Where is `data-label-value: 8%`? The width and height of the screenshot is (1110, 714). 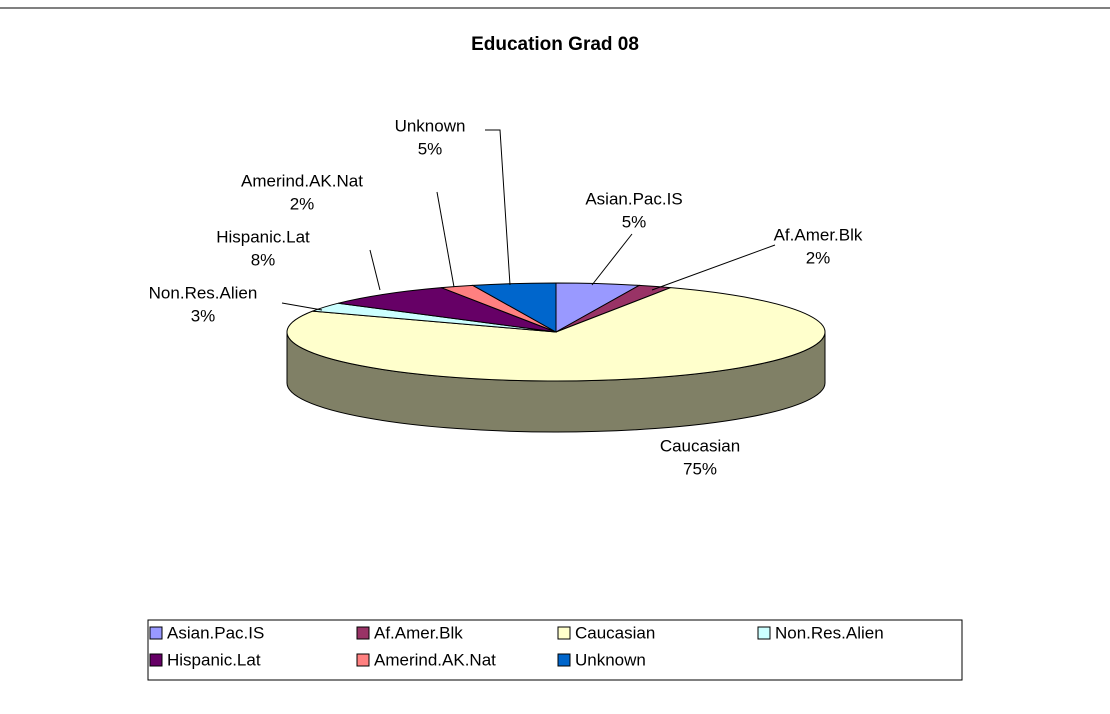
data-label-value: 8% is located at coordinates (263, 259).